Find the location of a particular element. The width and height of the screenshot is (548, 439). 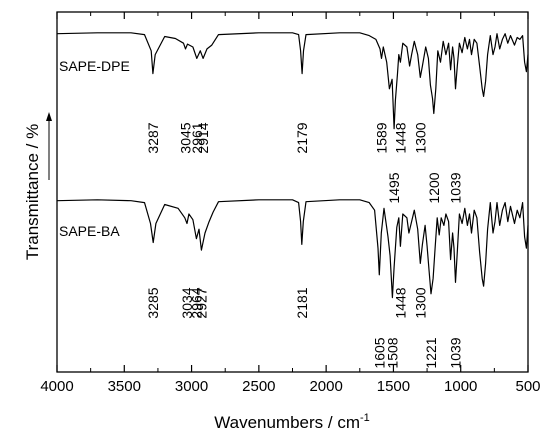

x-axis-label-text: Wavenumbers / cm is located at coordinates (287, 422).